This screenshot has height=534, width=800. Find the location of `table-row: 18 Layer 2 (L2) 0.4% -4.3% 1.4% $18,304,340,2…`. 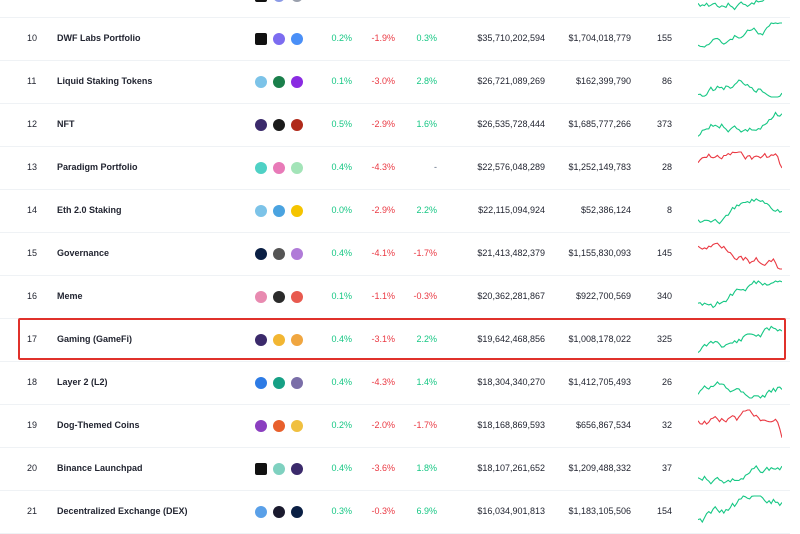

table-row: 18 Layer 2 (L2) 0.4% -4.3% 1.4% $18,304,340,2… is located at coordinates (395, 383).